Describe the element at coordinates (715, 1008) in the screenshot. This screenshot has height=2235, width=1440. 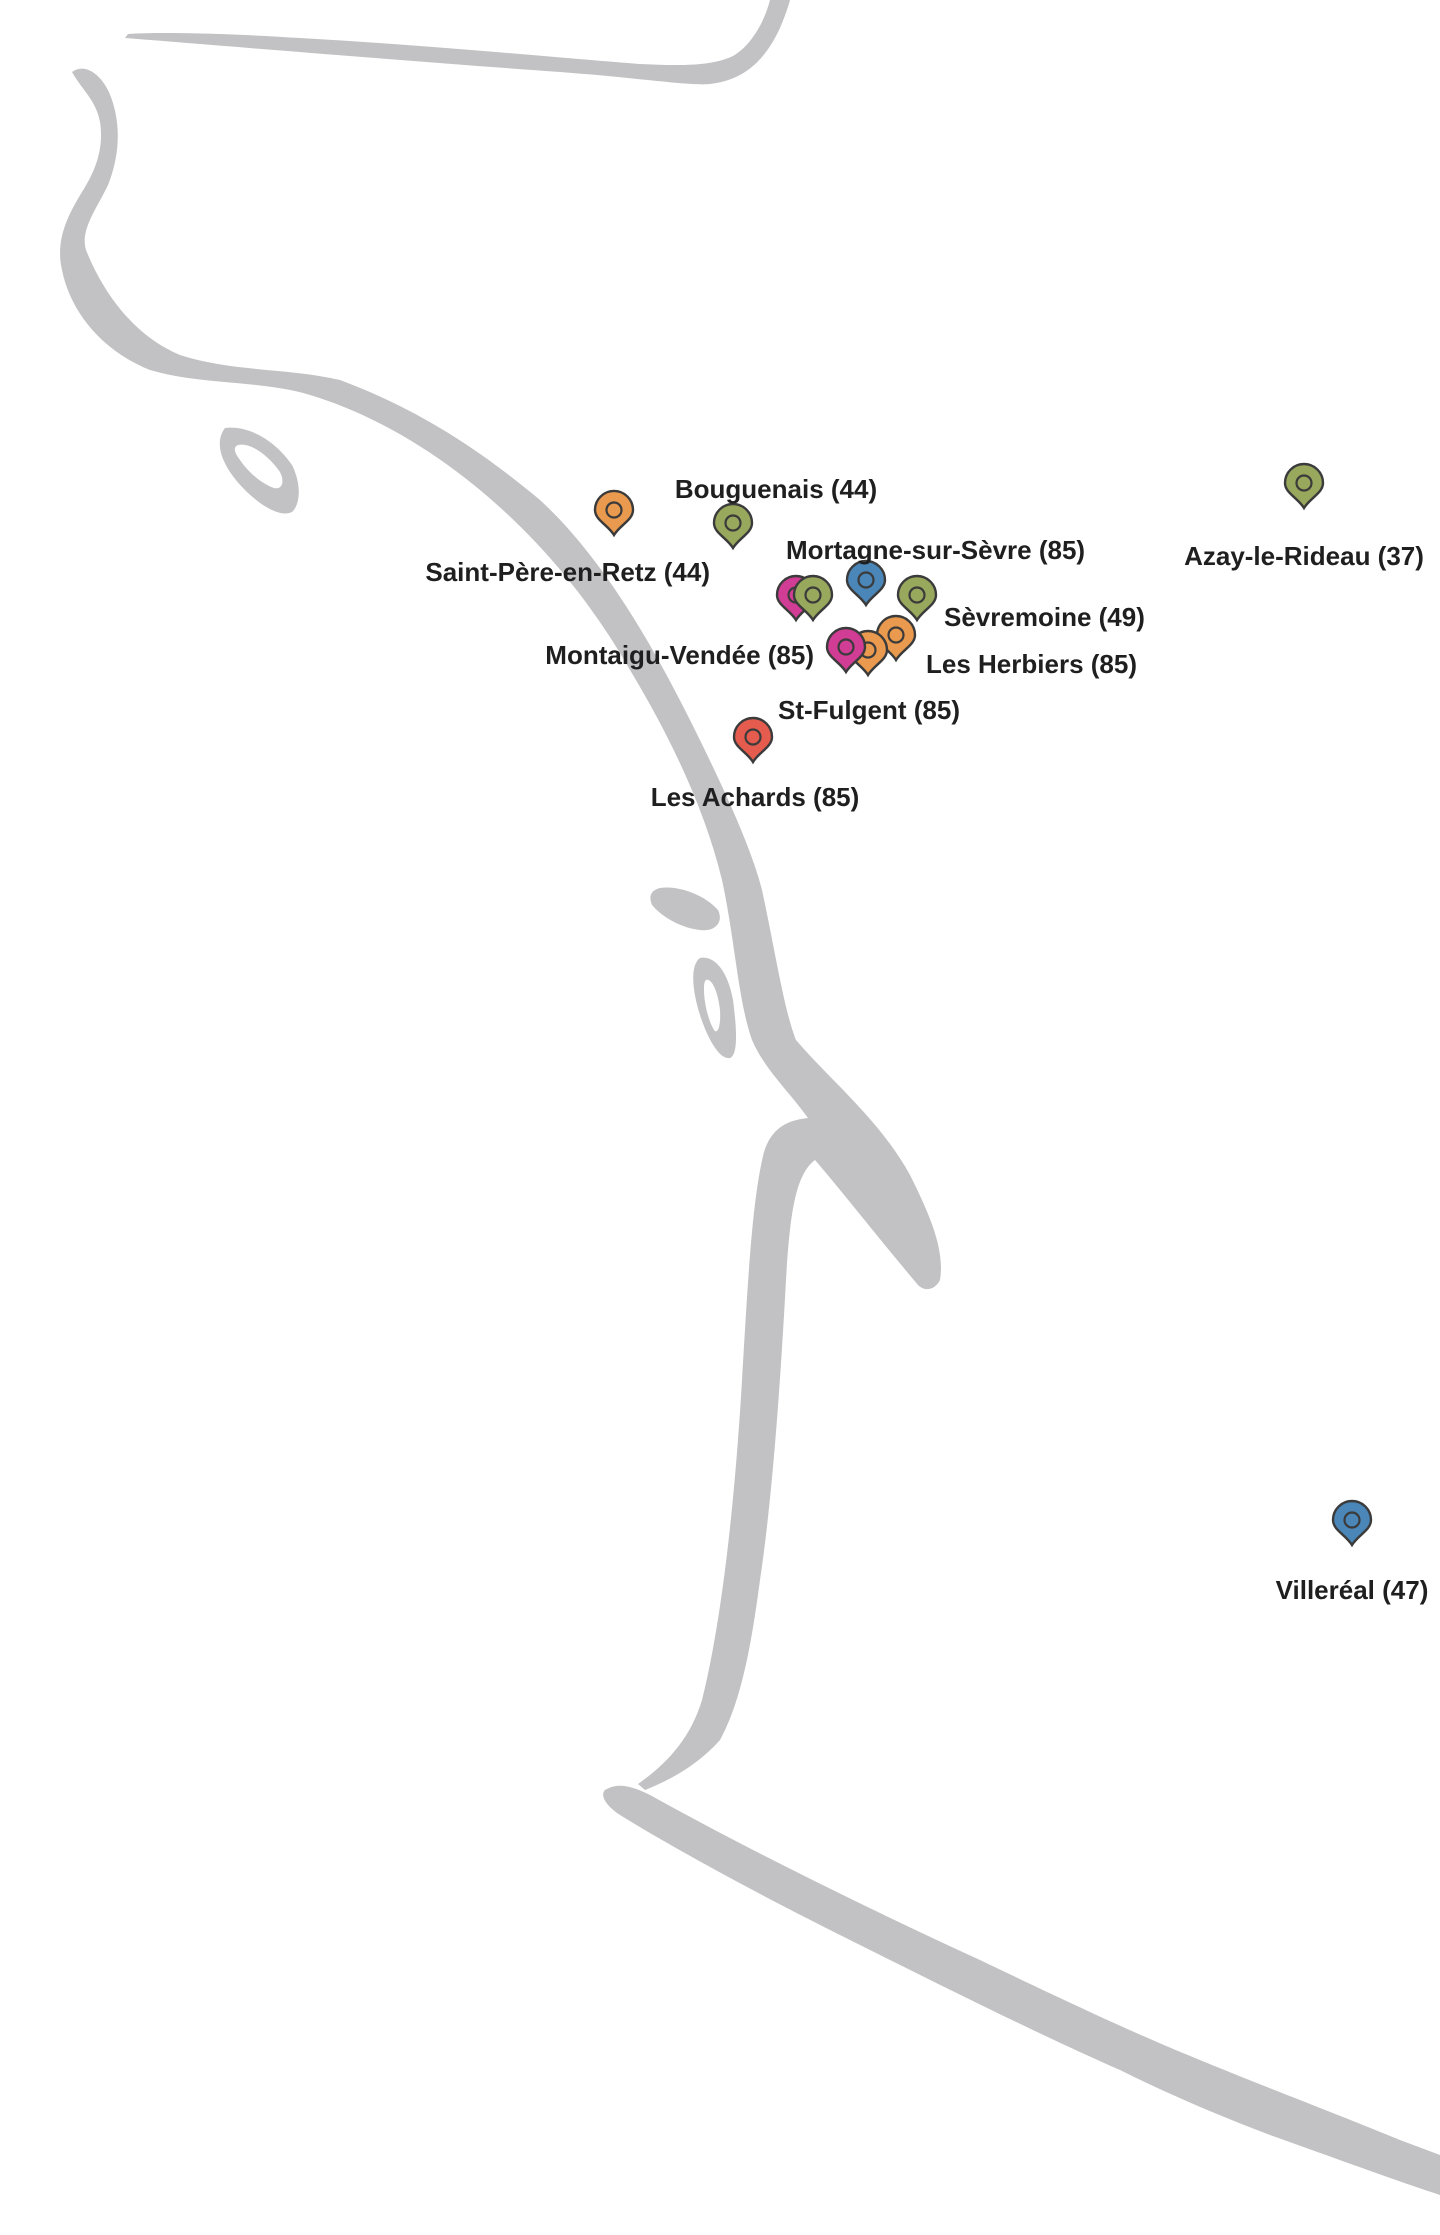
I see `island-oleron` at that location.